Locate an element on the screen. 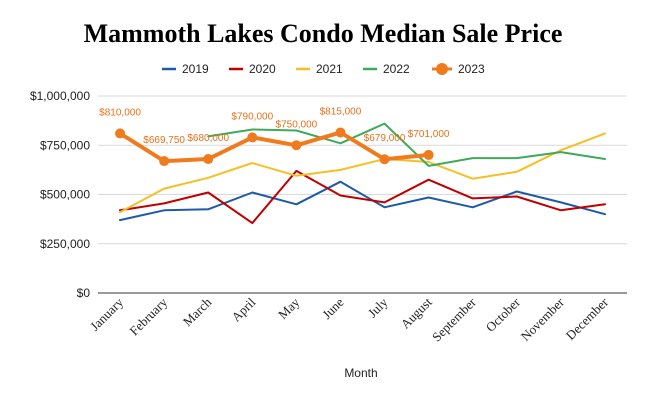  series-line-2019 is located at coordinates (362, 201).